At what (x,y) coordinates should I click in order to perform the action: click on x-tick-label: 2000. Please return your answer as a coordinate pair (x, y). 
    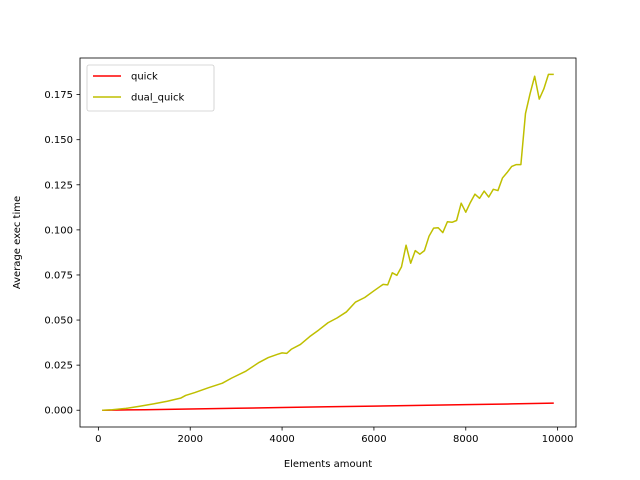
    Looking at the image, I should click on (189, 439).